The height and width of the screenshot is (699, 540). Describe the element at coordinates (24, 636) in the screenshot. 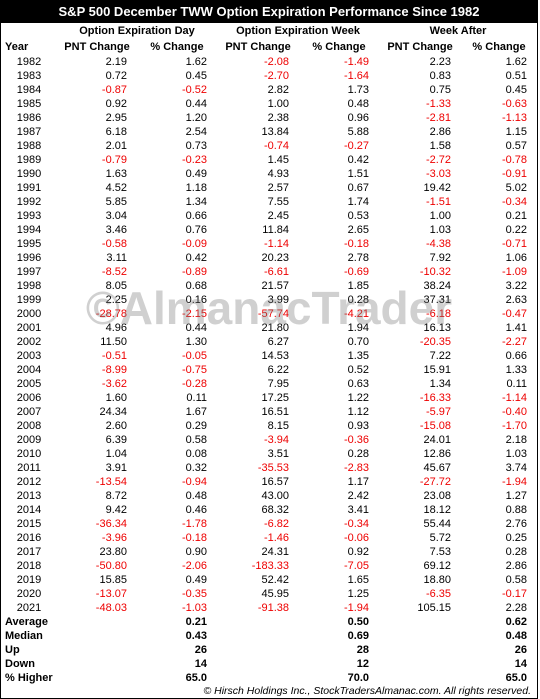

I see `summary-label: Median` at that location.